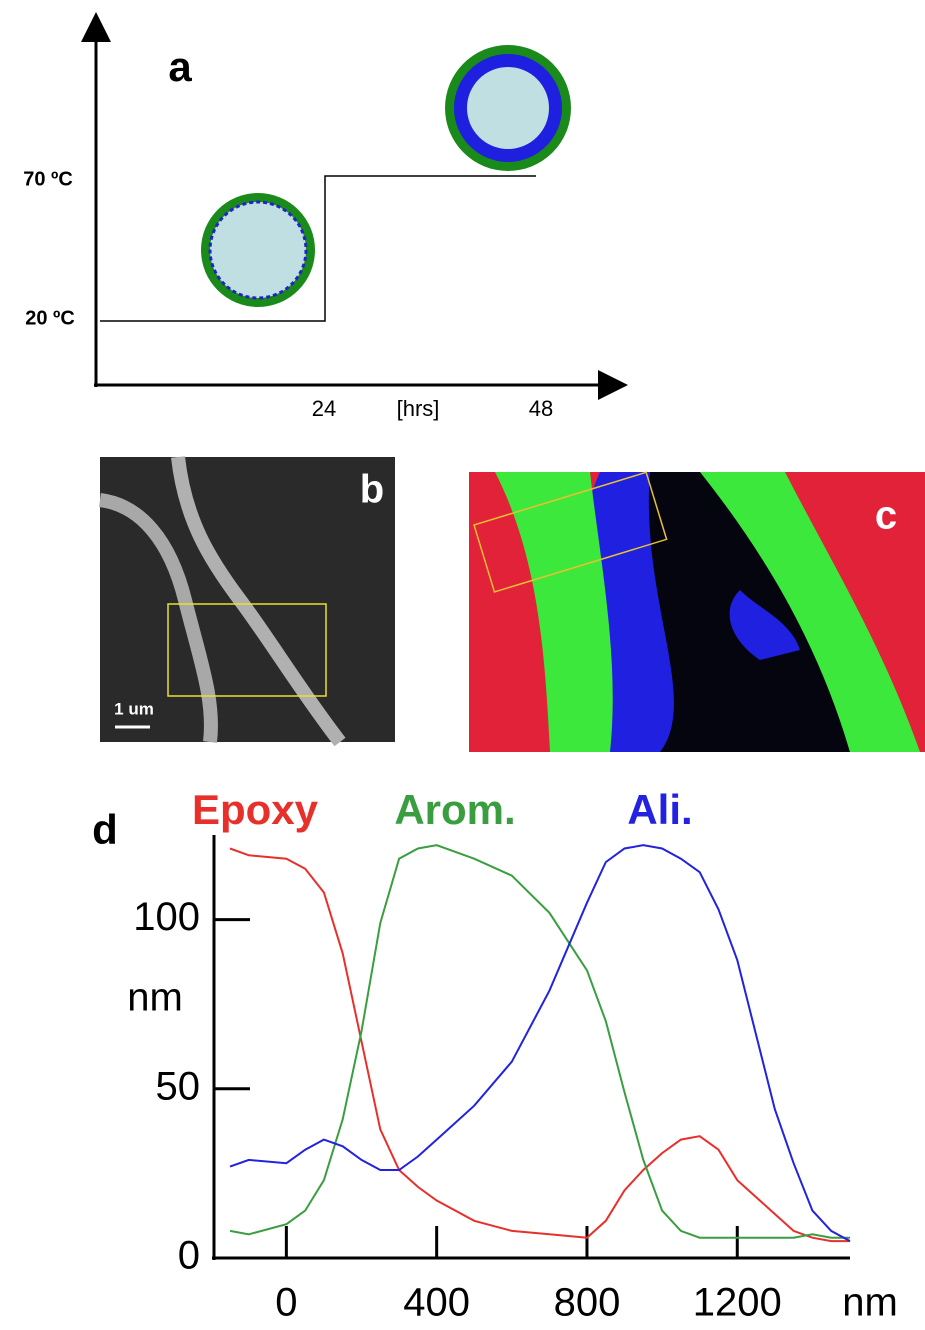 The image size is (925, 1330). I want to click on legend-label: Arom., so click(454, 809).